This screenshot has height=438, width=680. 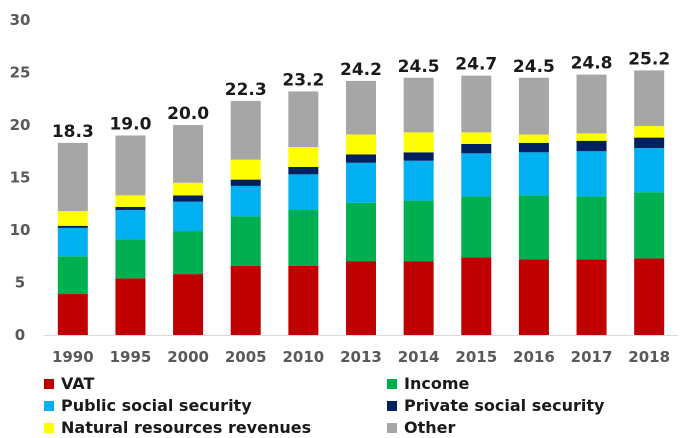 I want to click on legend-swatch-public-social-security, so click(x=49, y=405).